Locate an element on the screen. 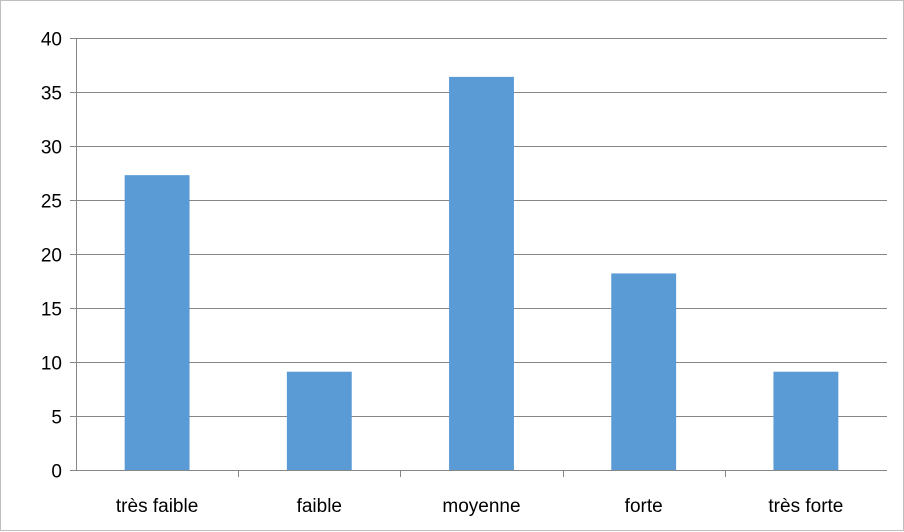  y-tick-label: 25 is located at coordinates (51, 202).